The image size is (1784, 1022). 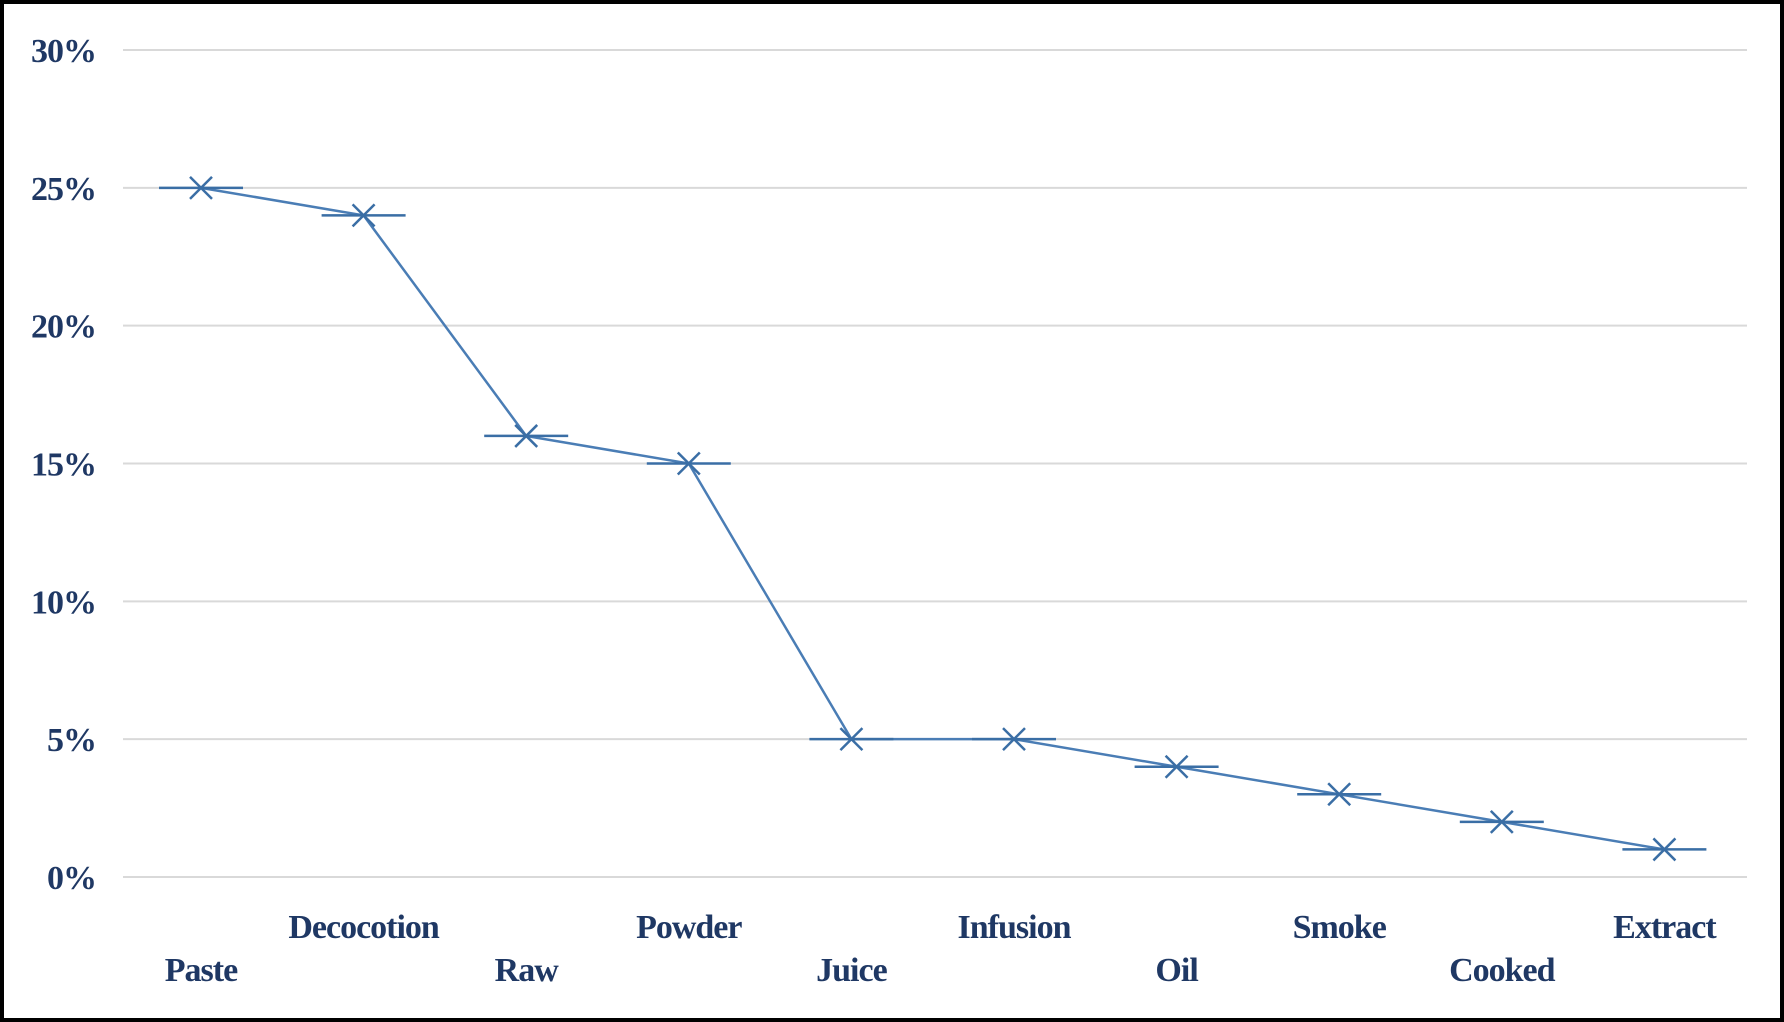 I want to click on x-category-label: Paste, so click(x=201, y=970).